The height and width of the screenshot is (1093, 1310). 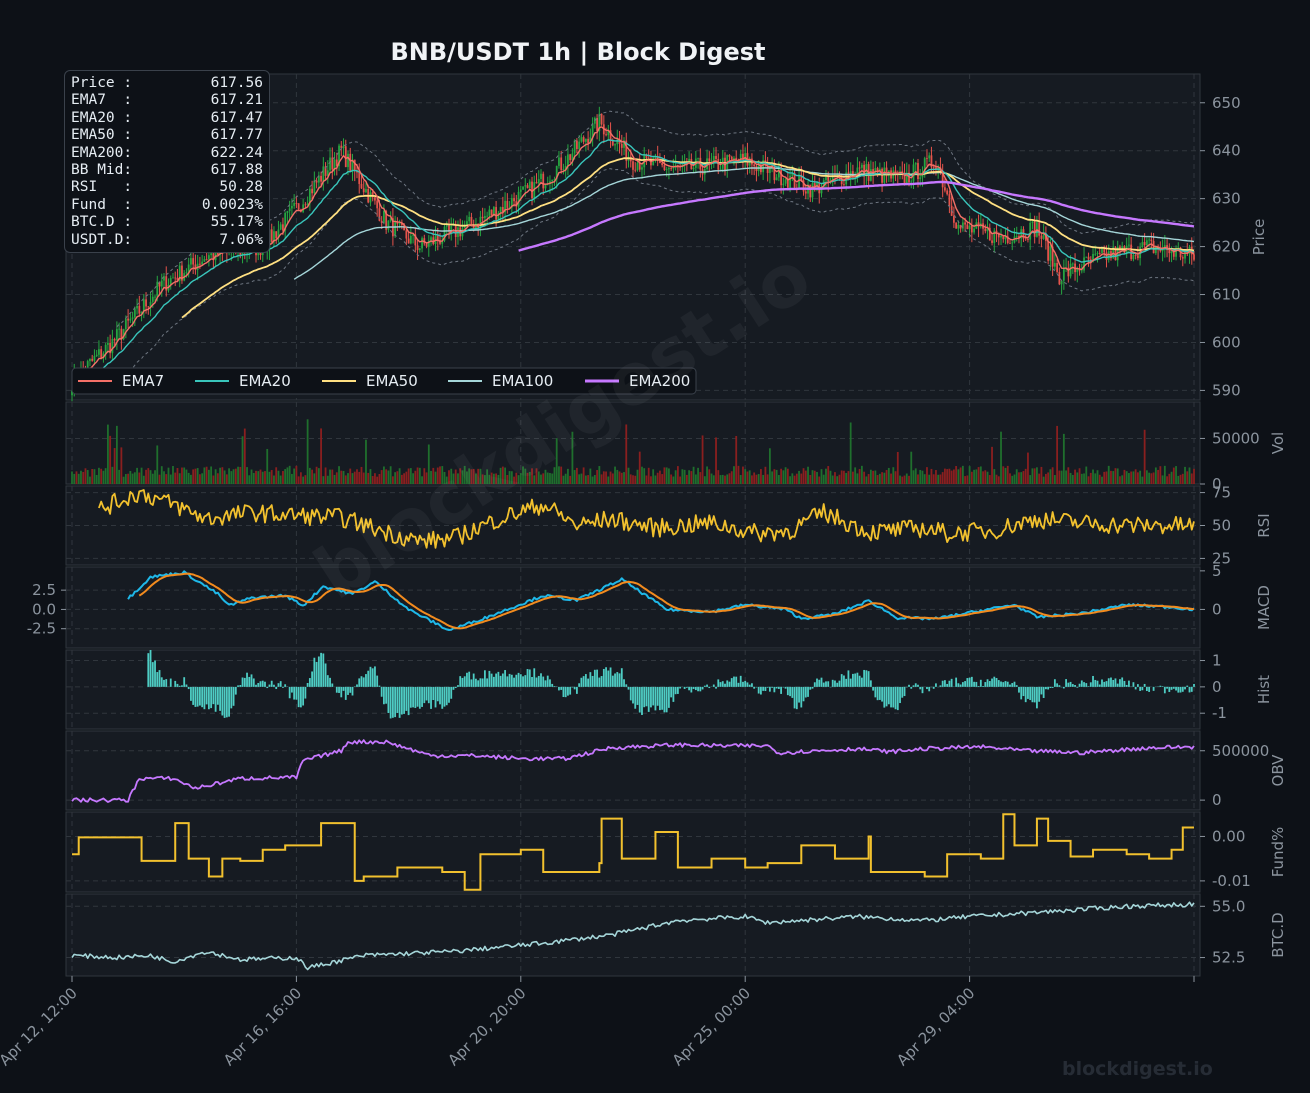 I want to click on info-label: USDT.D:, so click(x=102, y=239).